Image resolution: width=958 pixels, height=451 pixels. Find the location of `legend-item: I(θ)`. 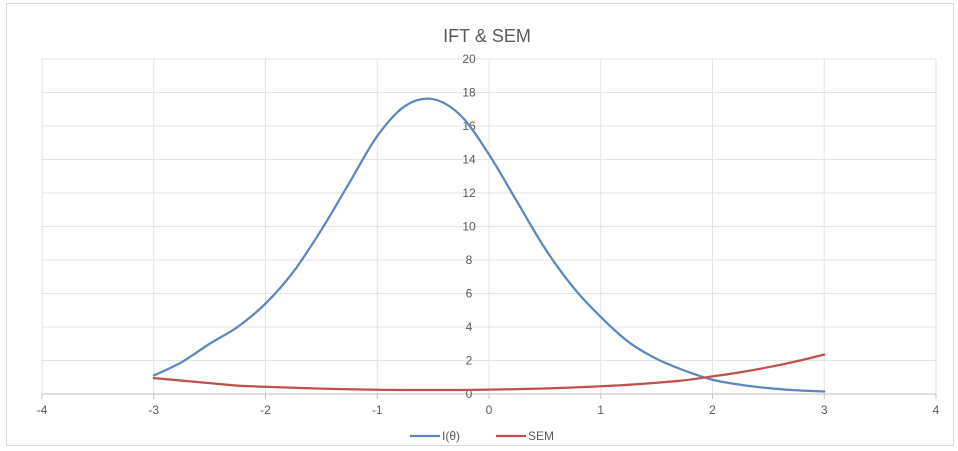

legend-item: I(θ) is located at coordinates (435, 436).